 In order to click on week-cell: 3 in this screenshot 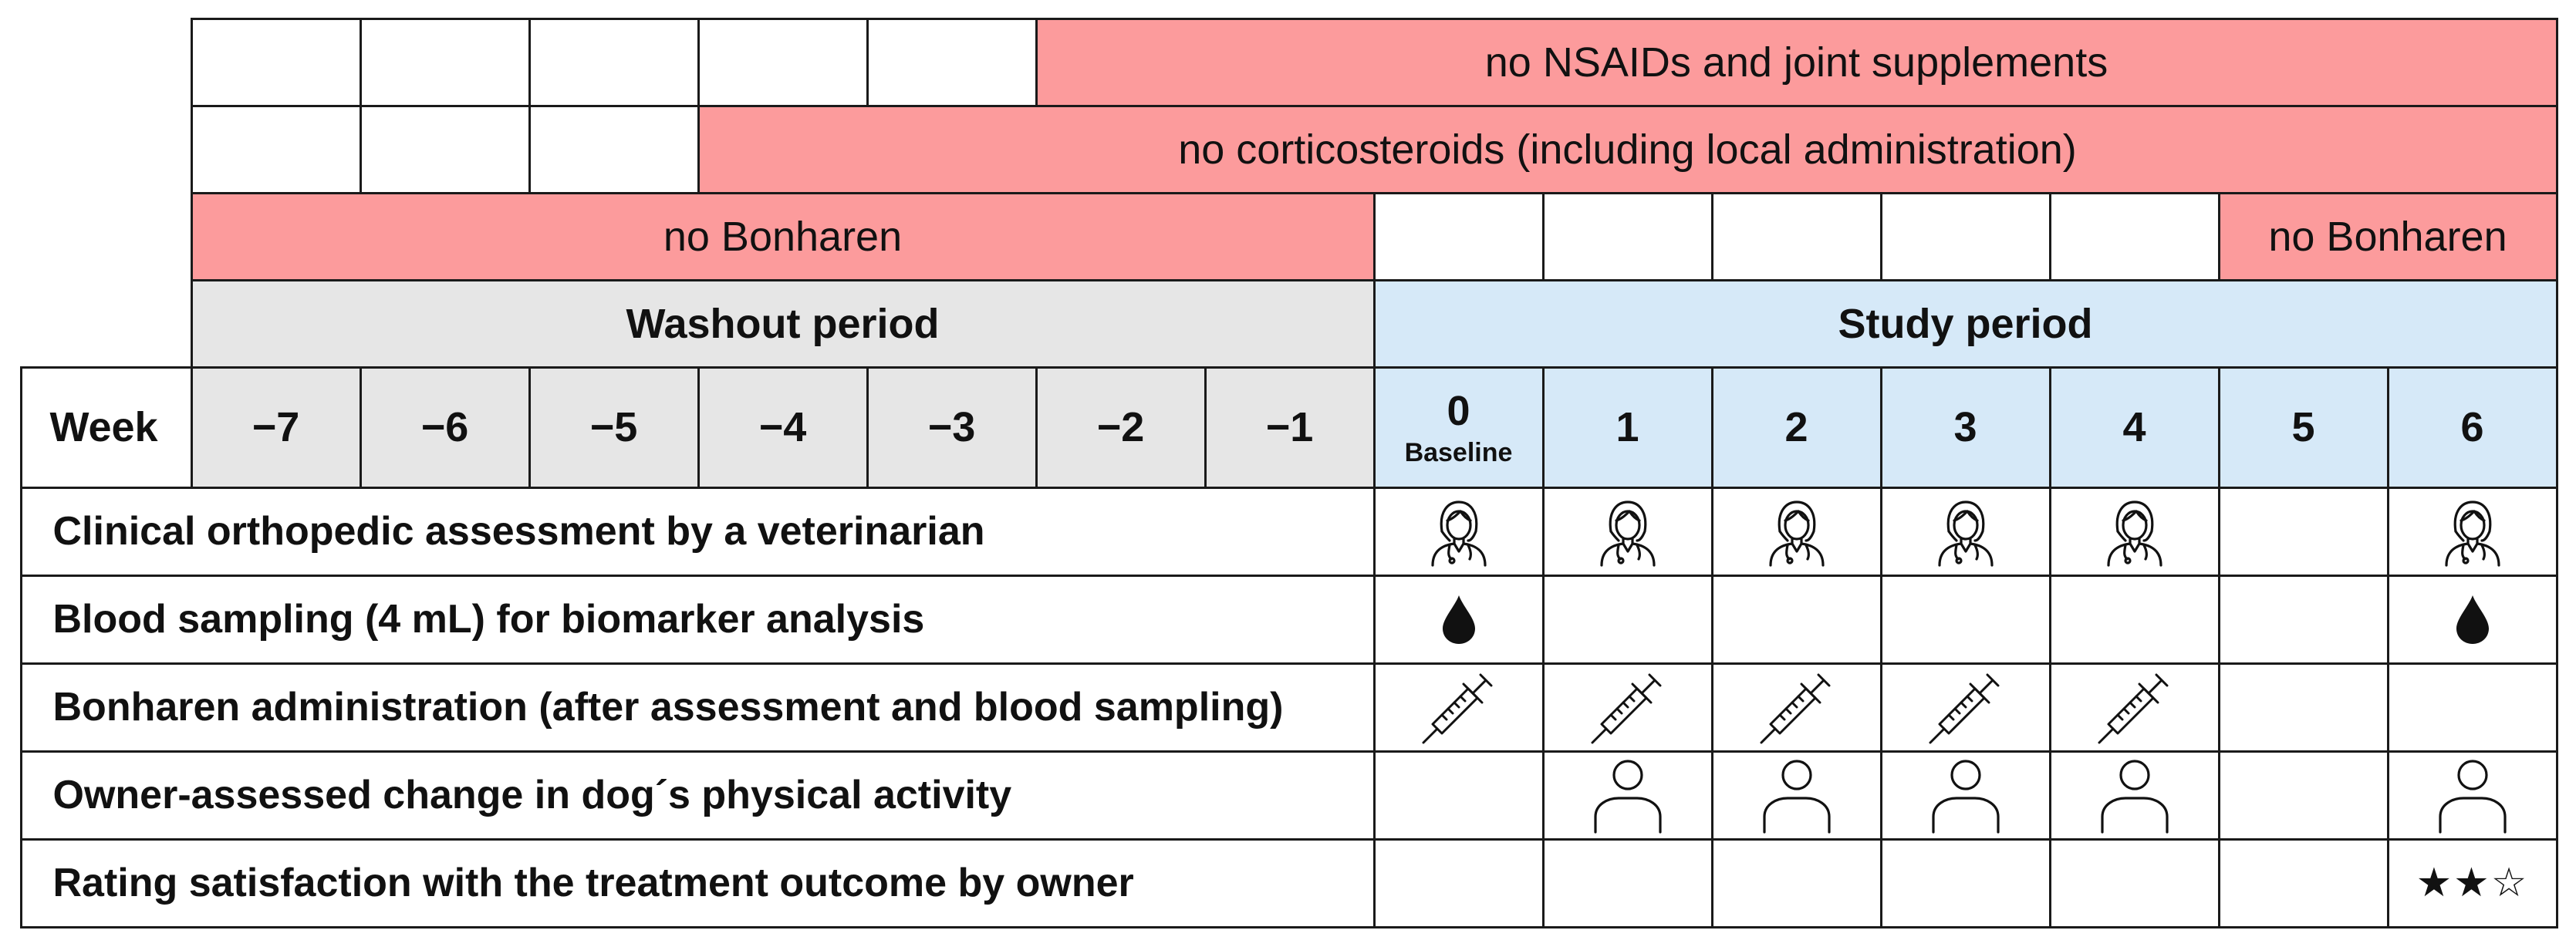, I will do `click(1965, 428)`.